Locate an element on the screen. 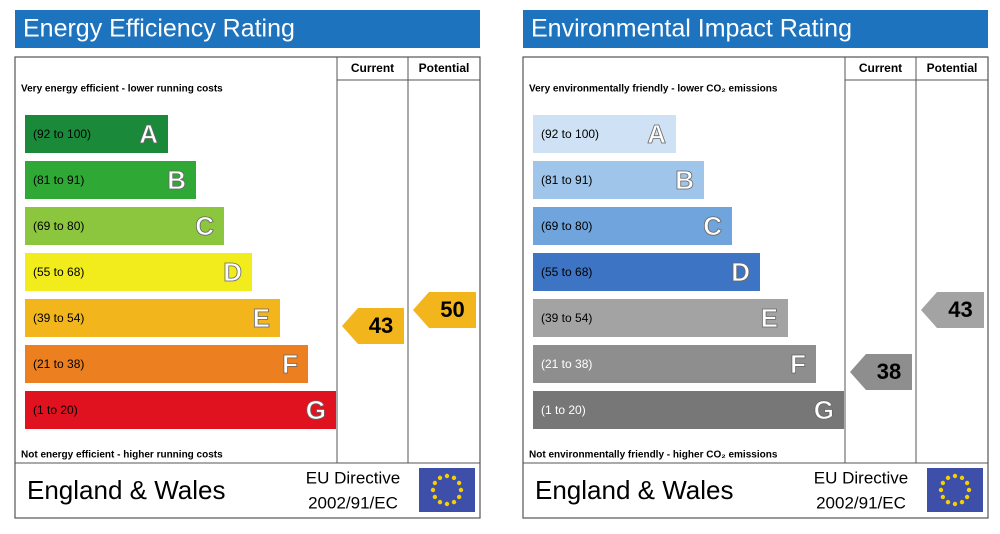  current-value: 38 is located at coordinates (889, 371).